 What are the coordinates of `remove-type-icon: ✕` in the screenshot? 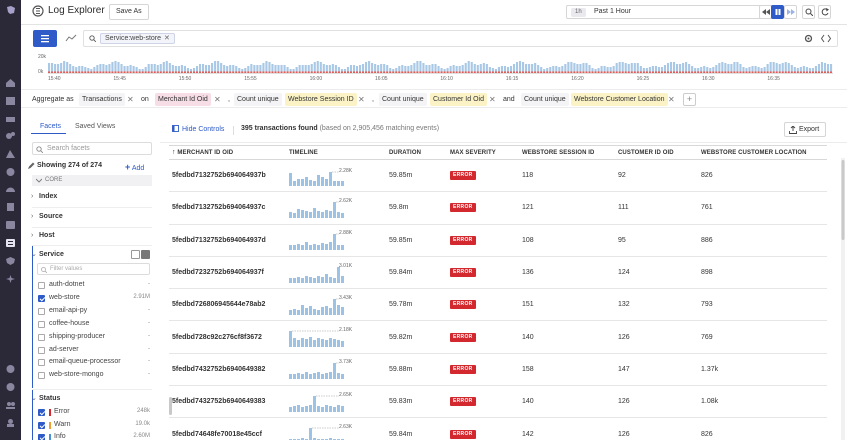 It's located at (130, 99).